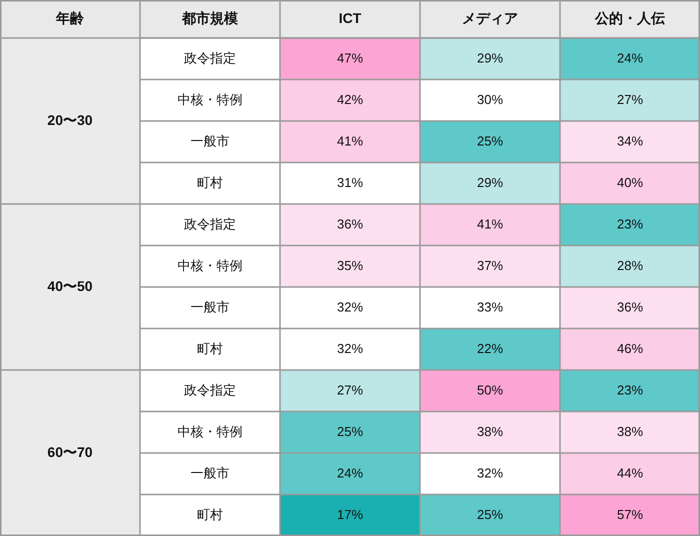 The image size is (700, 536). Describe the element at coordinates (210, 18) in the screenshot. I see `text: 都市規模` at that location.